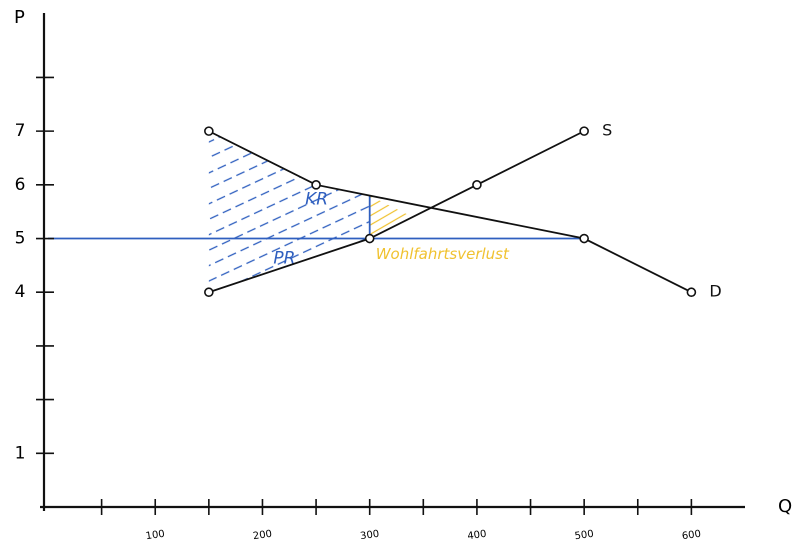  Describe the element at coordinates (20, 239) in the screenshot. I see `y-tick-label: 5` at that location.